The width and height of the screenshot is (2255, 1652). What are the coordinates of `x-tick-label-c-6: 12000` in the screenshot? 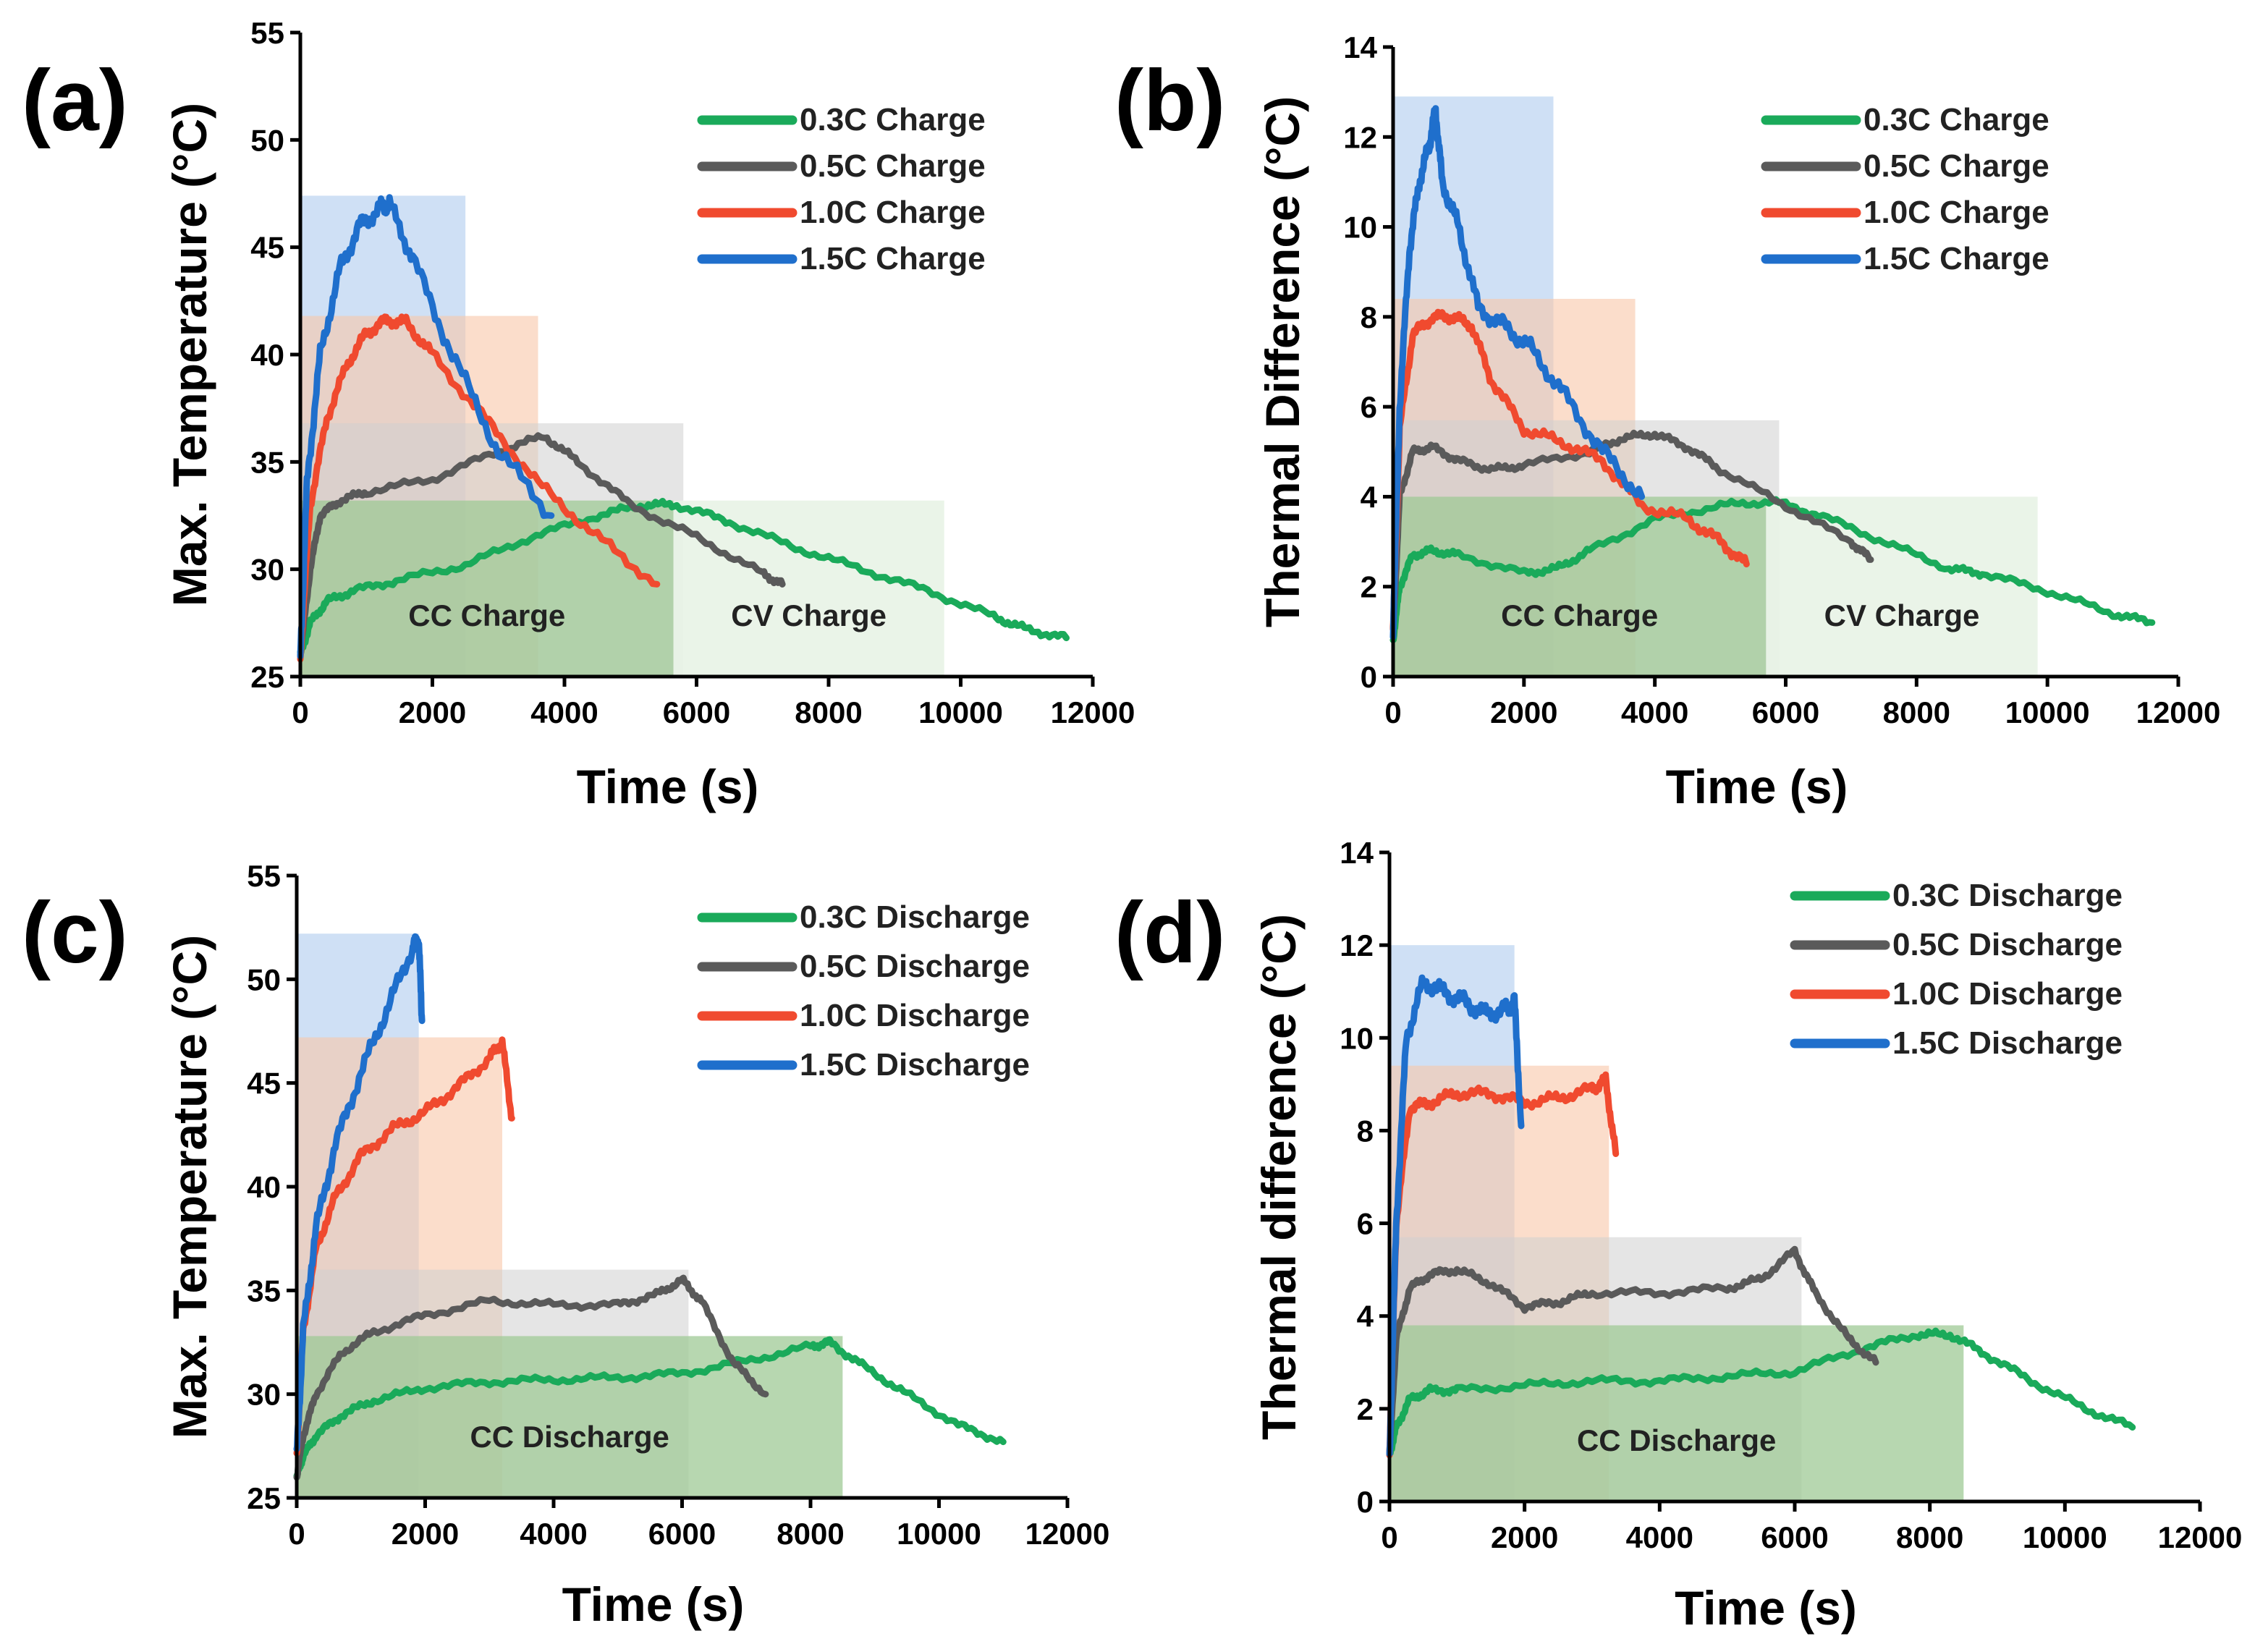 It's located at (1067, 1534).